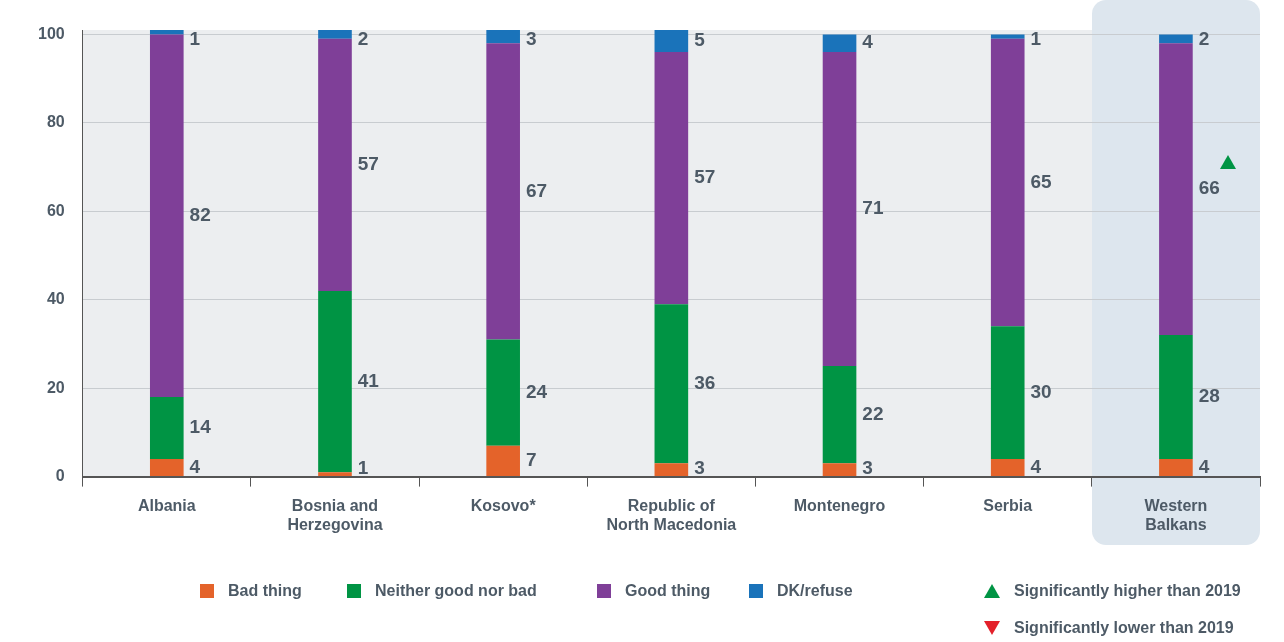 This screenshot has width=1284, height=642. I want to click on x-tick-label: Western Balkans, so click(1176, 514).